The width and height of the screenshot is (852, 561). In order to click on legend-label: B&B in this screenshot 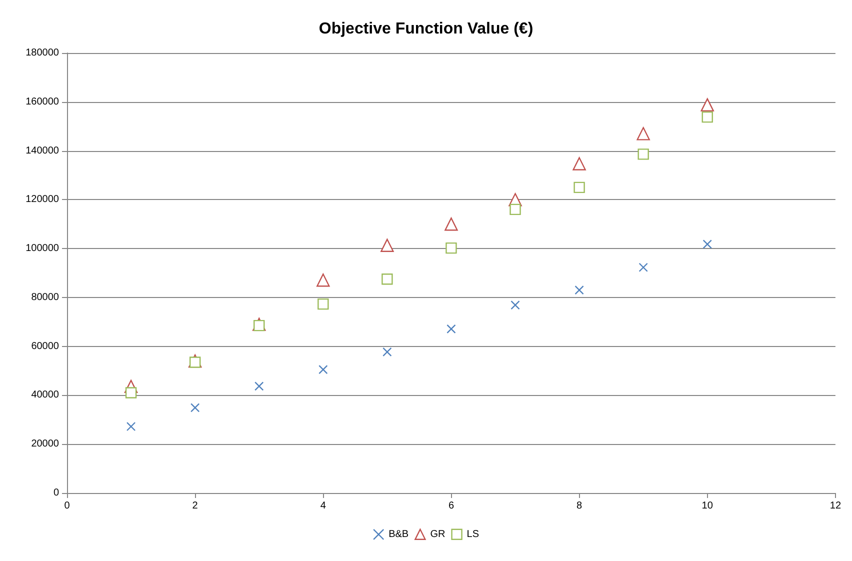, I will do `click(398, 534)`.